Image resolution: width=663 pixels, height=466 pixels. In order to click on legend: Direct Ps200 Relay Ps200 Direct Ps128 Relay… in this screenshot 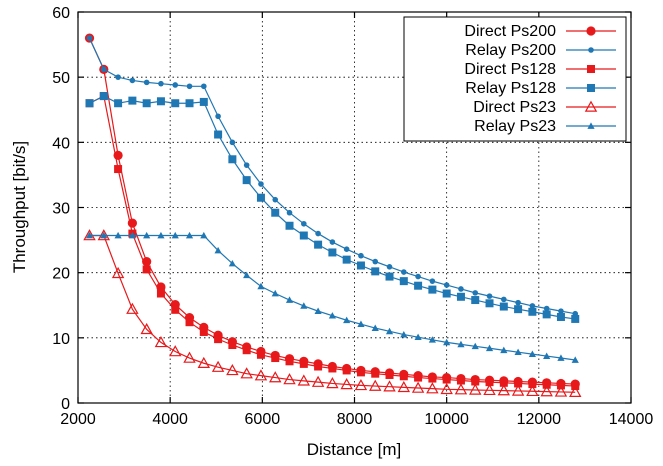, I will do `click(515, 79)`.